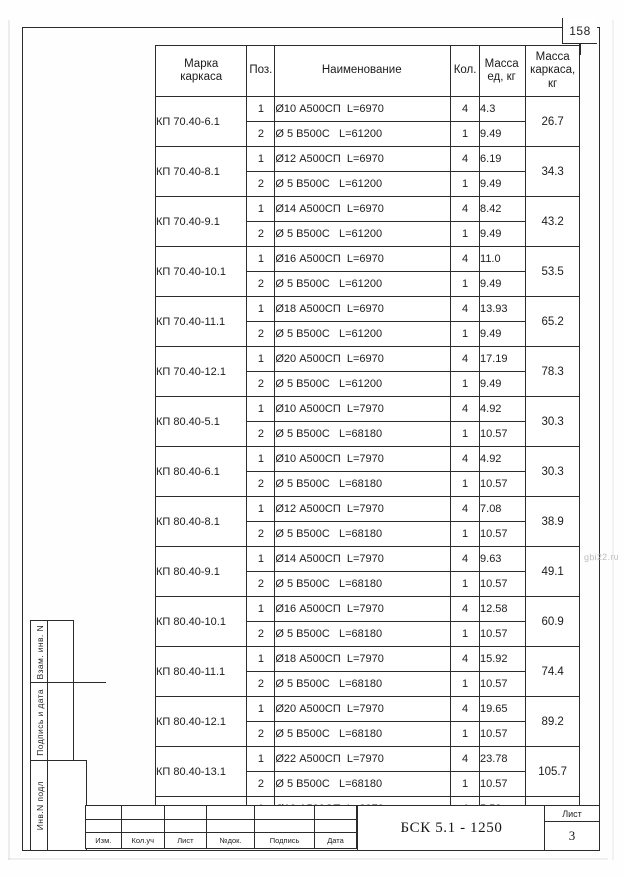  What do you see at coordinates (552, 621) in the screenshot?
I see `cell-mass-frame: 60.9` at bounding box center [552, 621].